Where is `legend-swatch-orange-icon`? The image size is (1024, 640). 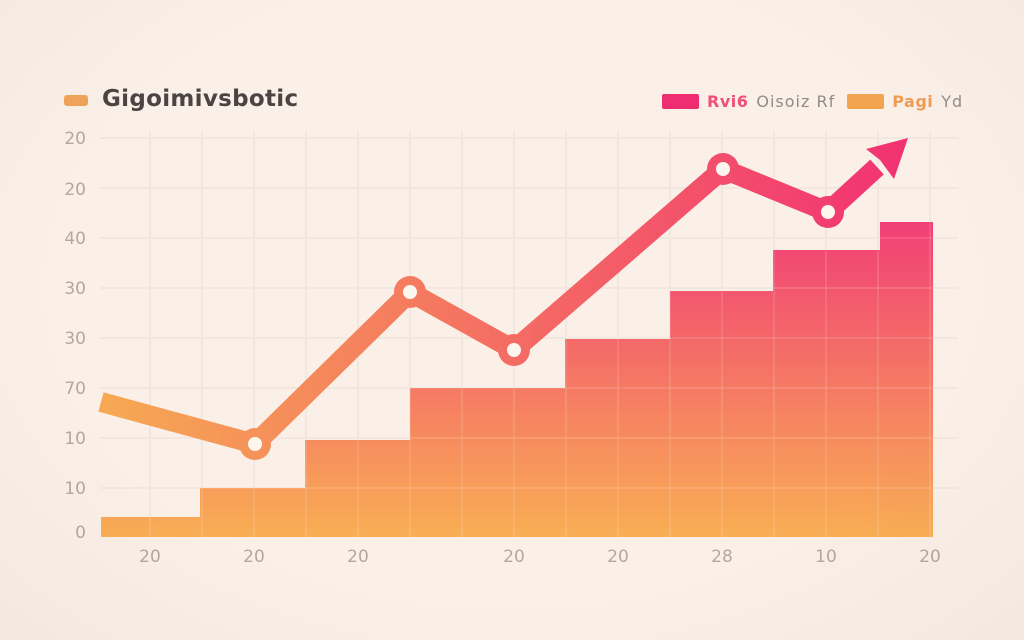 legend-swatch-orange-icon is located at coordinates (866, 101).